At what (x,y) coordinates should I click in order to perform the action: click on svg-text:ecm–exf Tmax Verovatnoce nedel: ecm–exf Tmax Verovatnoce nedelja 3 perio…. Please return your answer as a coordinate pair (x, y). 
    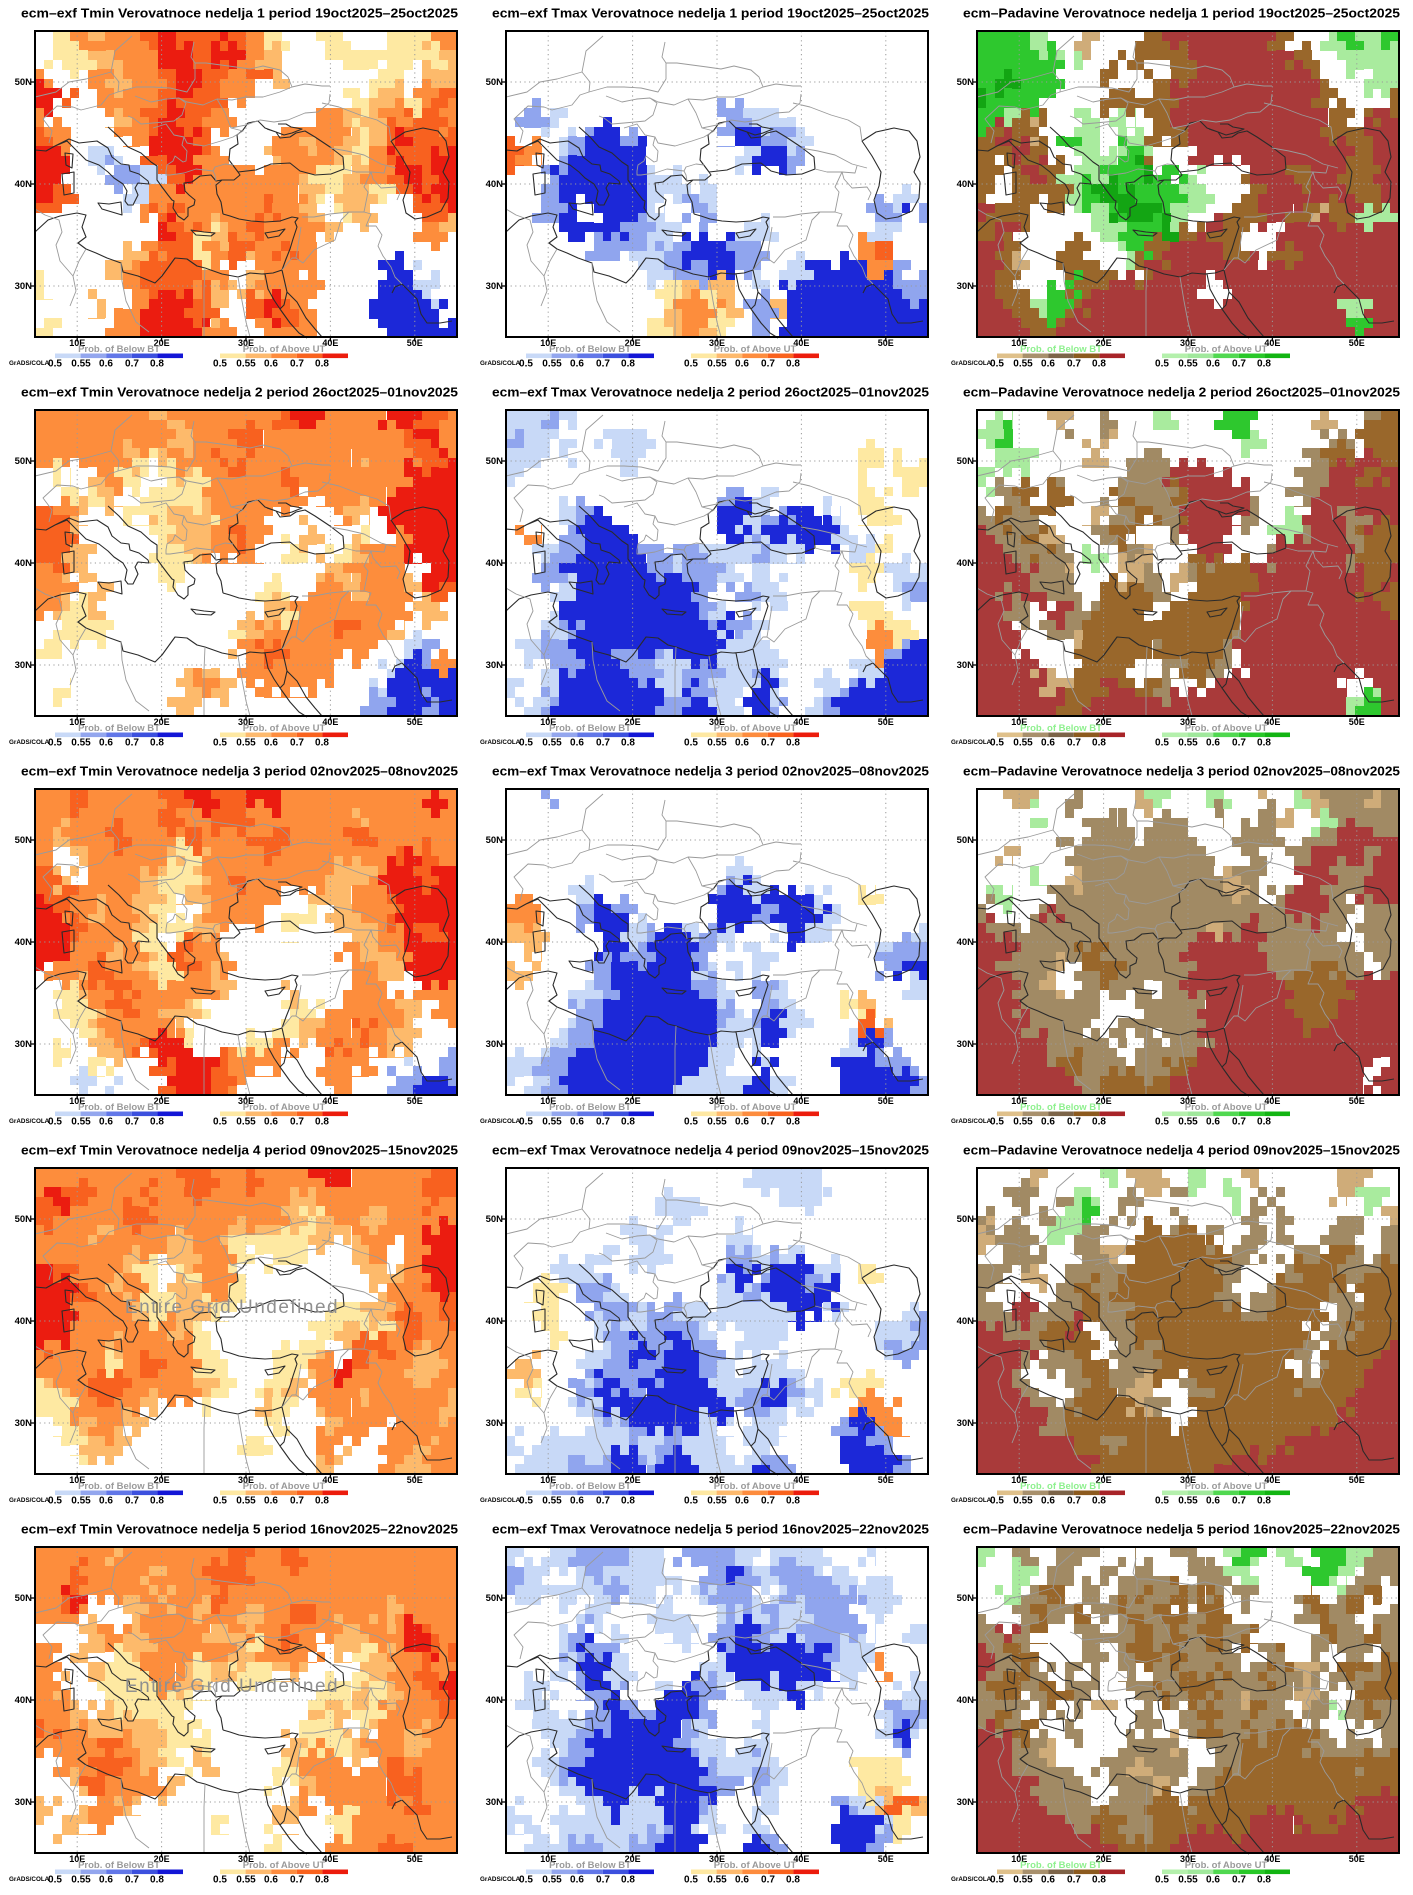
    Looking at the image, I should click on (710, 771).